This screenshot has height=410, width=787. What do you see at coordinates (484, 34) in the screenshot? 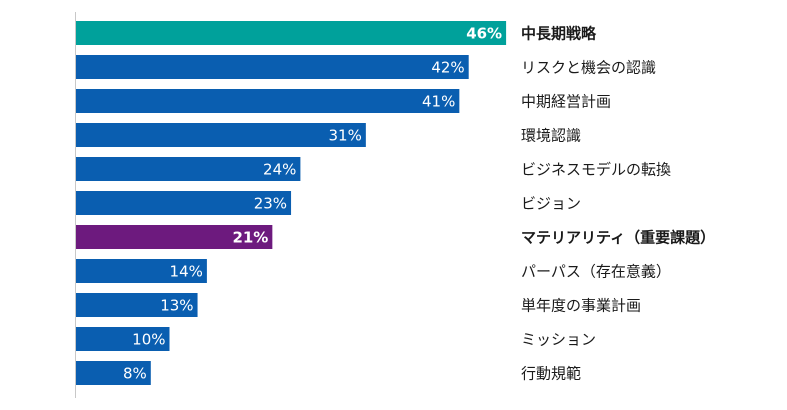
I see `bar-value-label-0: 46%` at bounding box center [484, 34].